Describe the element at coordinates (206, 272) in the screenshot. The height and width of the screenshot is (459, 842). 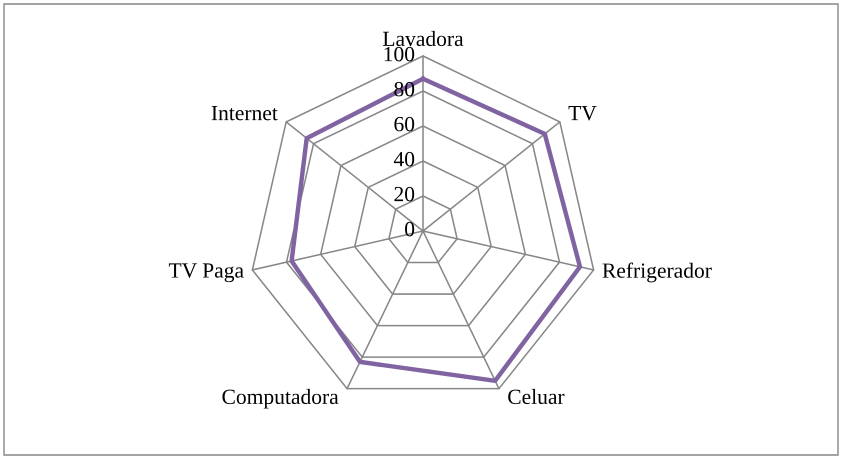
I see `spoke-label: TV Paga` at that location.